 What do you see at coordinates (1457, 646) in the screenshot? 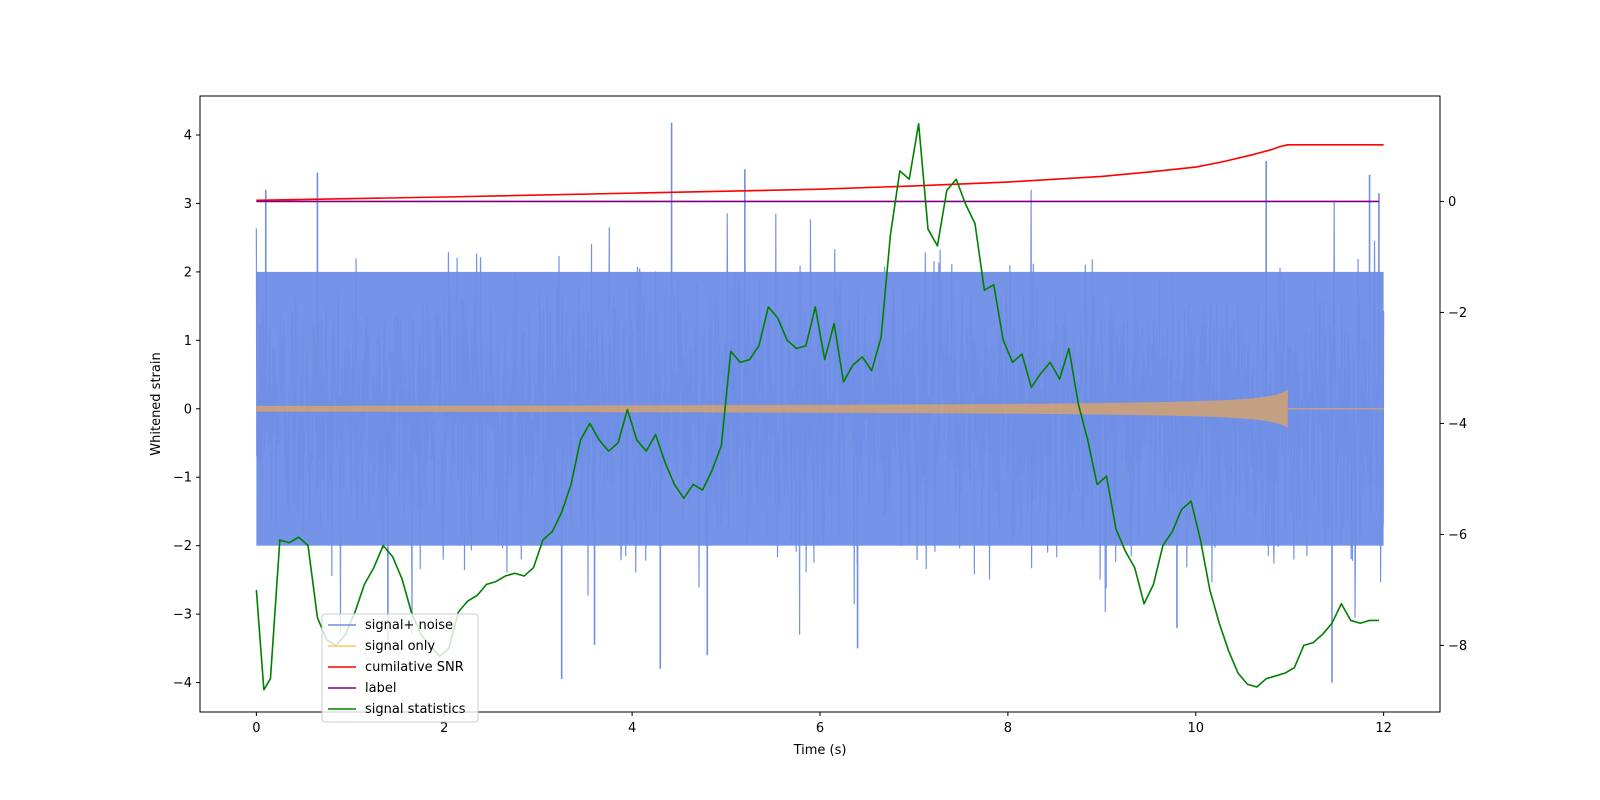
I see `y2-tick-label: −8` at bounding box center [1457, 646].